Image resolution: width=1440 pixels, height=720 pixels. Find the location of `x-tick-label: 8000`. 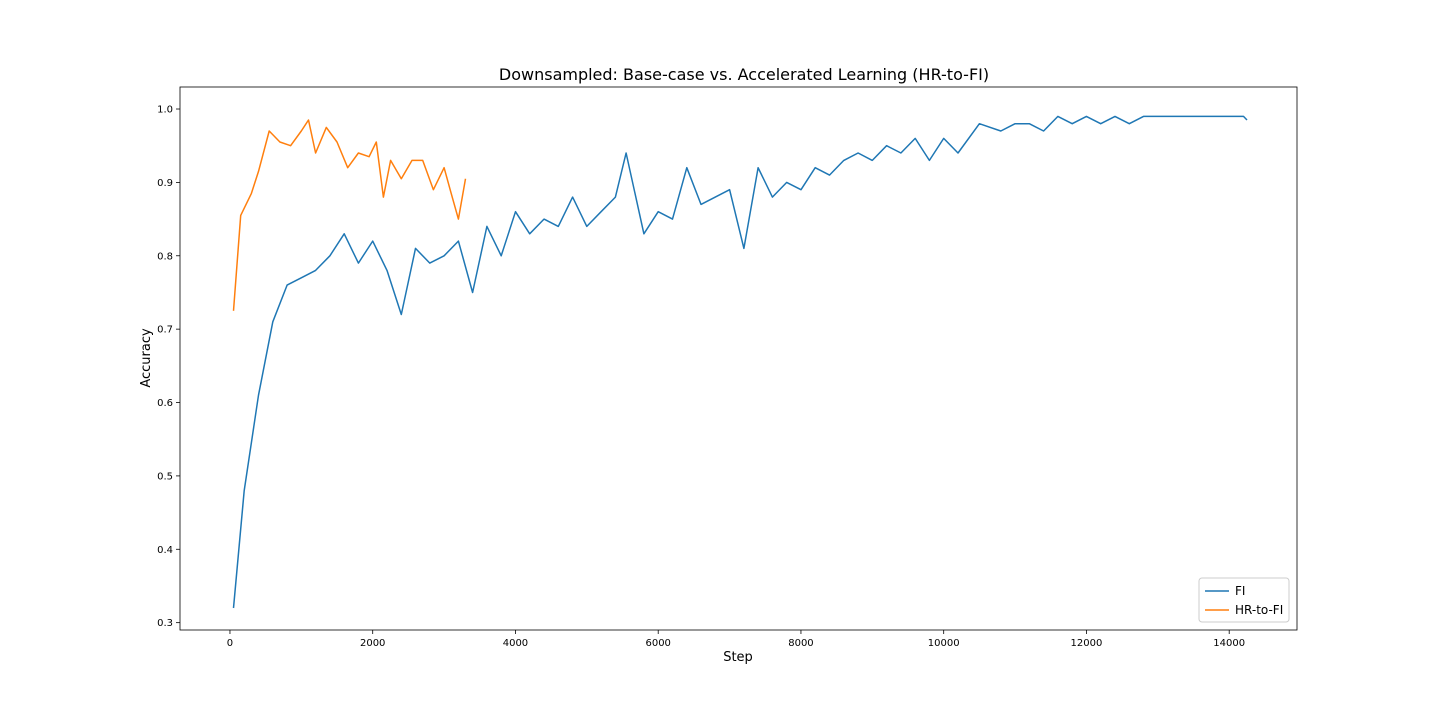

x-tick-label: 8000 is located at coordinates (800, 643).